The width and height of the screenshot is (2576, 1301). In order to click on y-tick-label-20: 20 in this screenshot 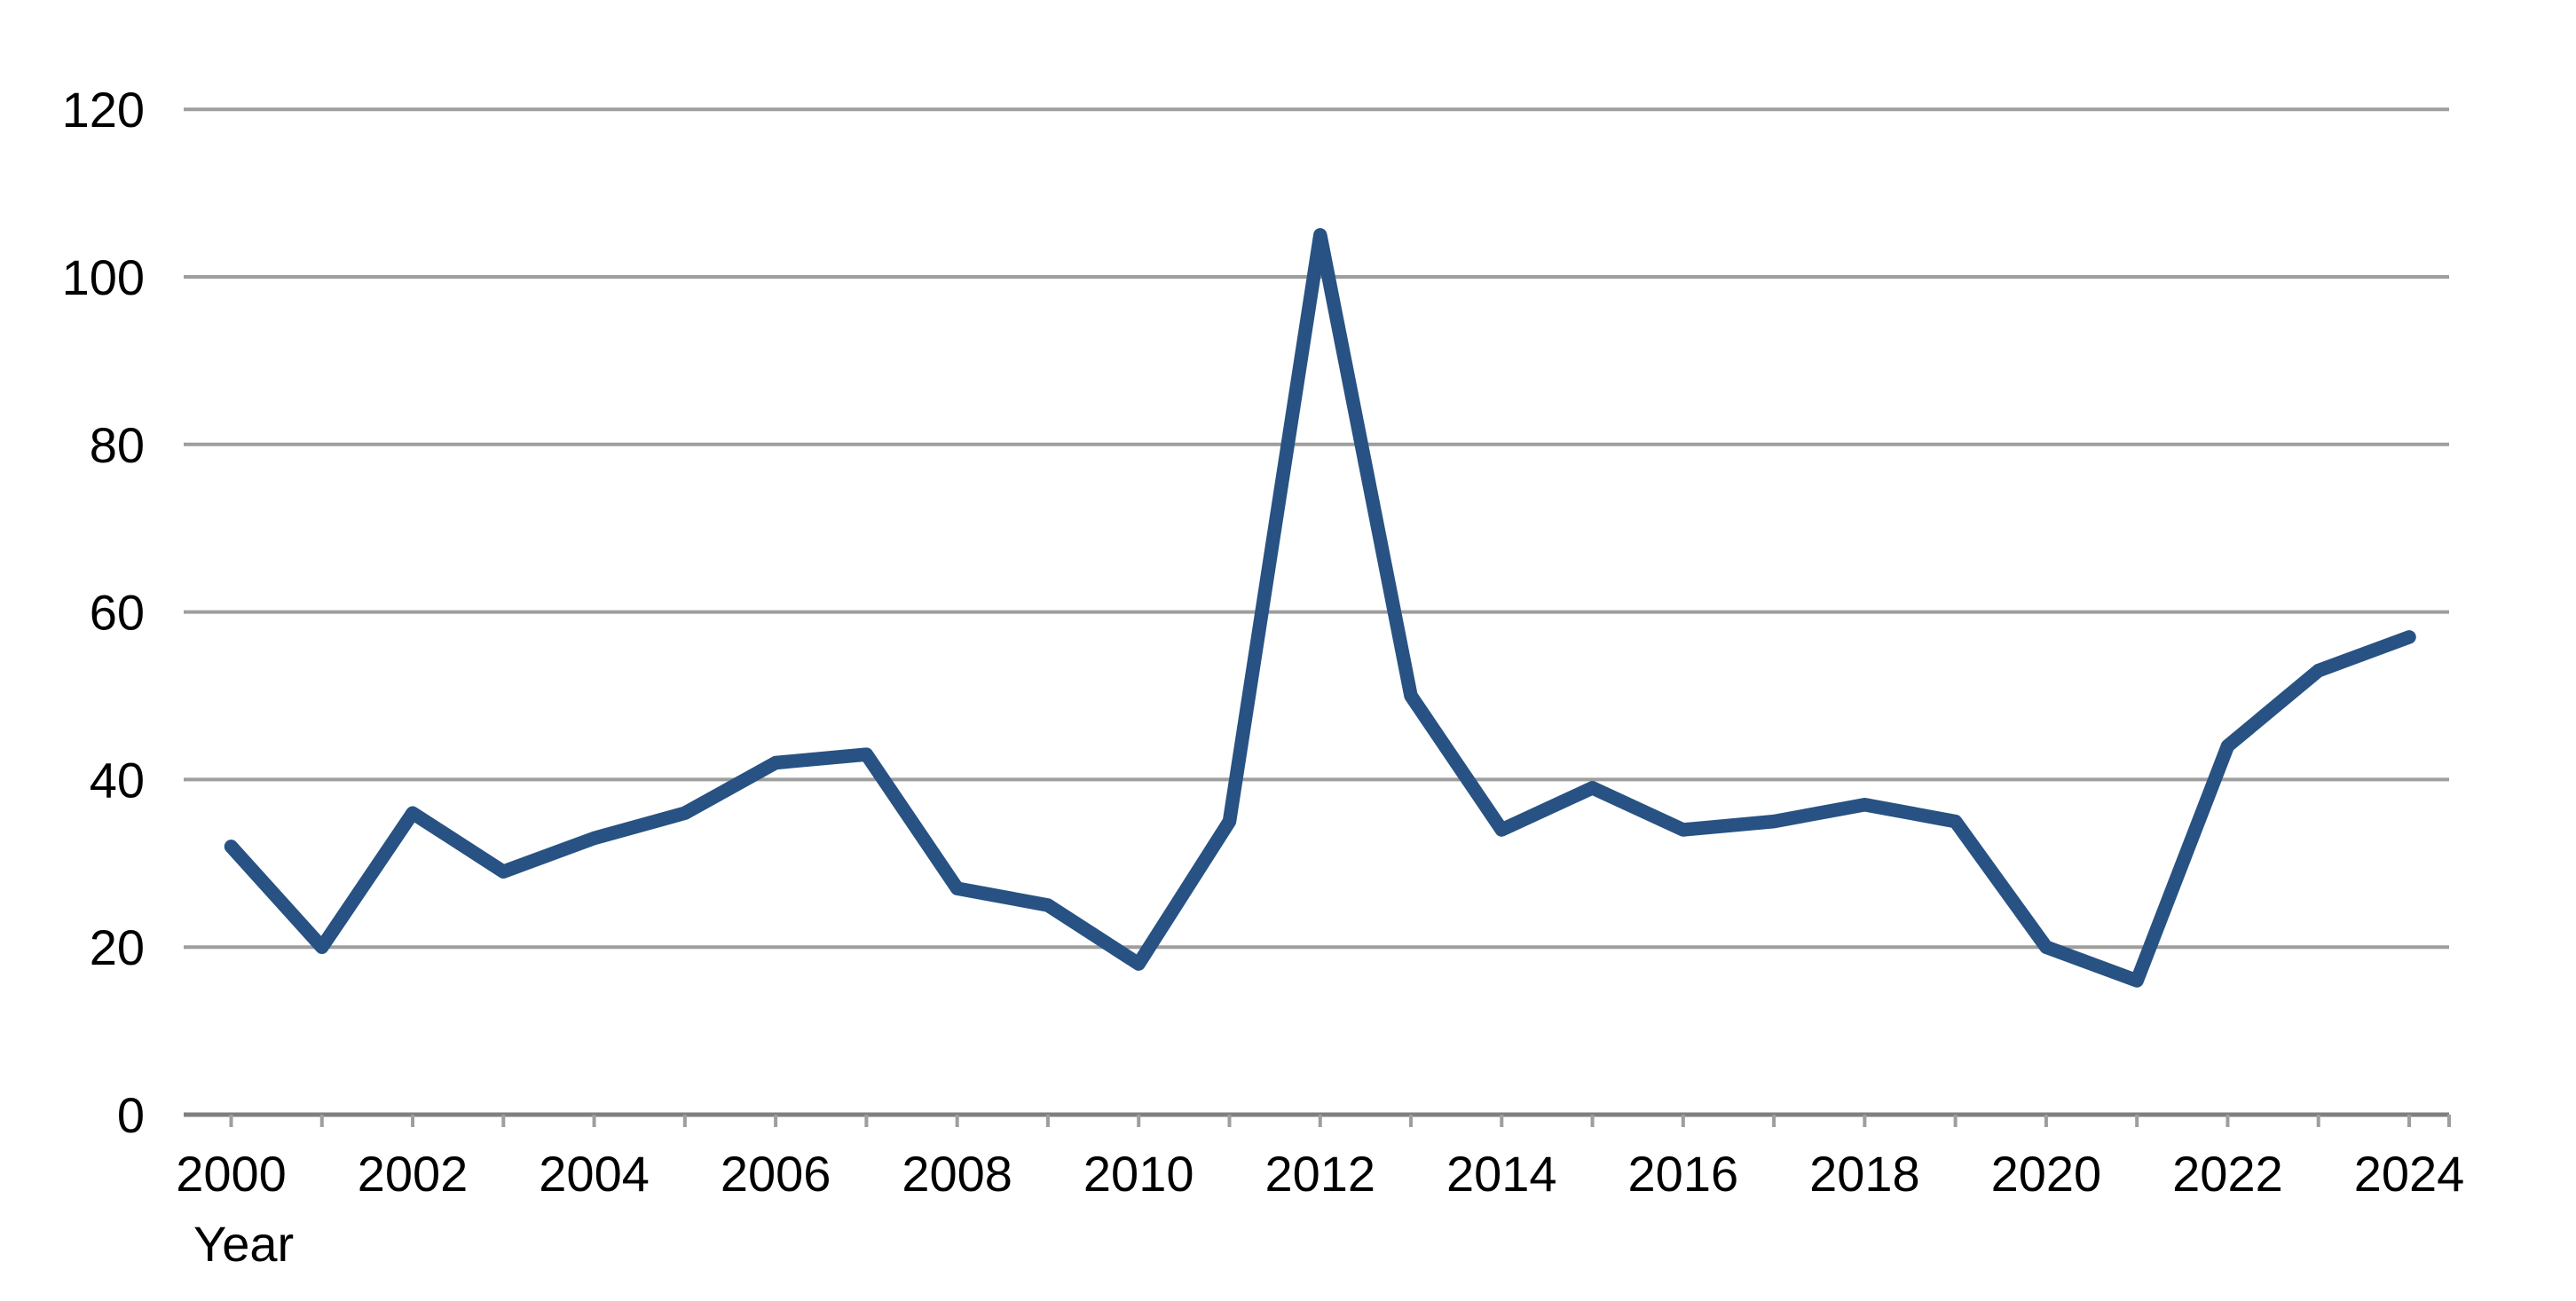, I will do `click(117, 947)`.